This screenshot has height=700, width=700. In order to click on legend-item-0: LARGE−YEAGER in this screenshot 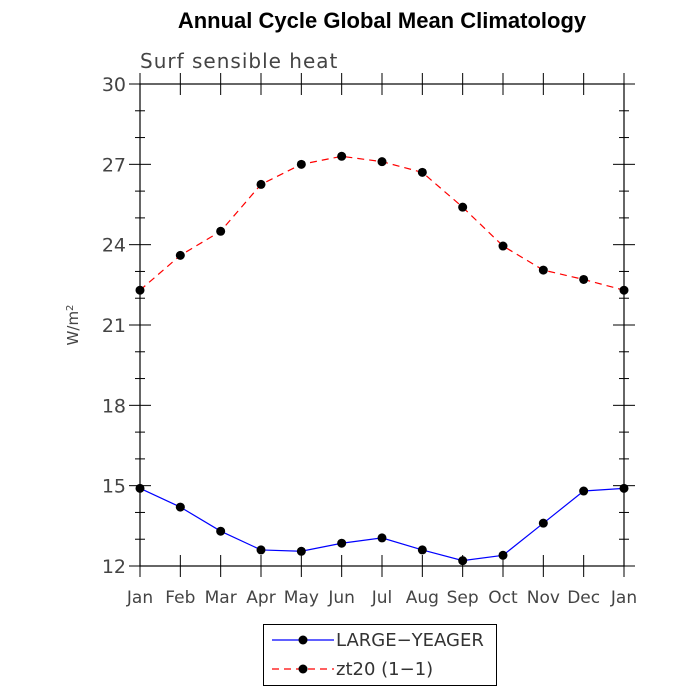, I will do `click(380, 641)`.